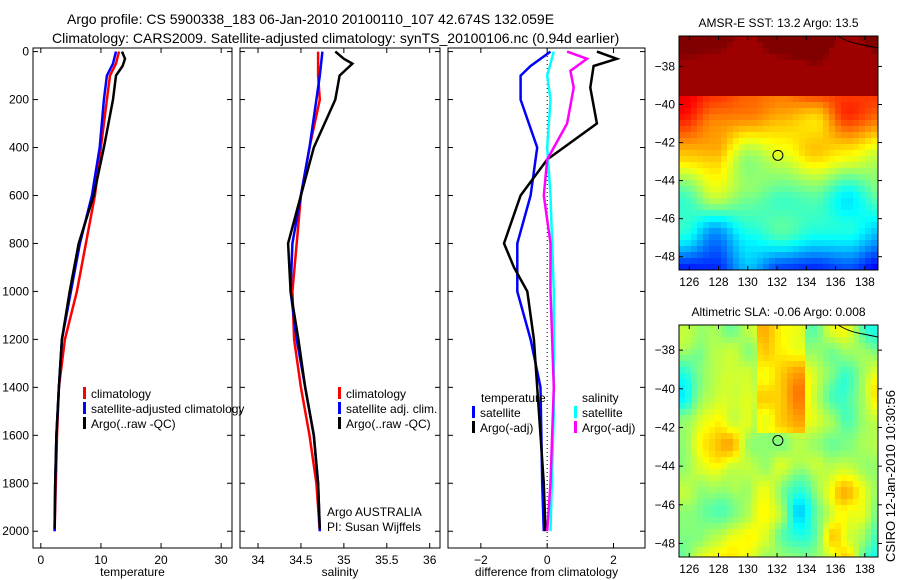 The image size is (900, 580). Describe the element at coordinates (161, 560) in the screenshot. I see `x-tick-label: 20` at that location.